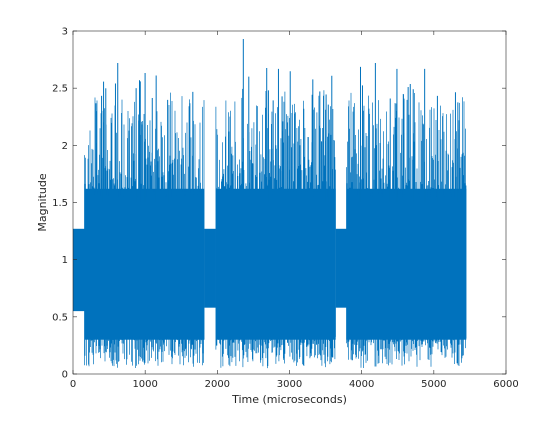 The height and width of the screenshot is (425, 560). What do you see at coordinates (60, 89) in the screenshot?
I see `y-tick-label: 2.5` at bounding box center [60, 89].